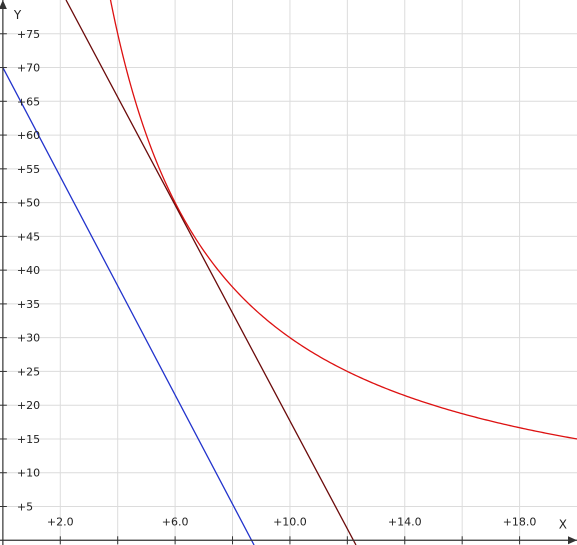  I want to click on y-tick-label: +20, so click(28, 405).